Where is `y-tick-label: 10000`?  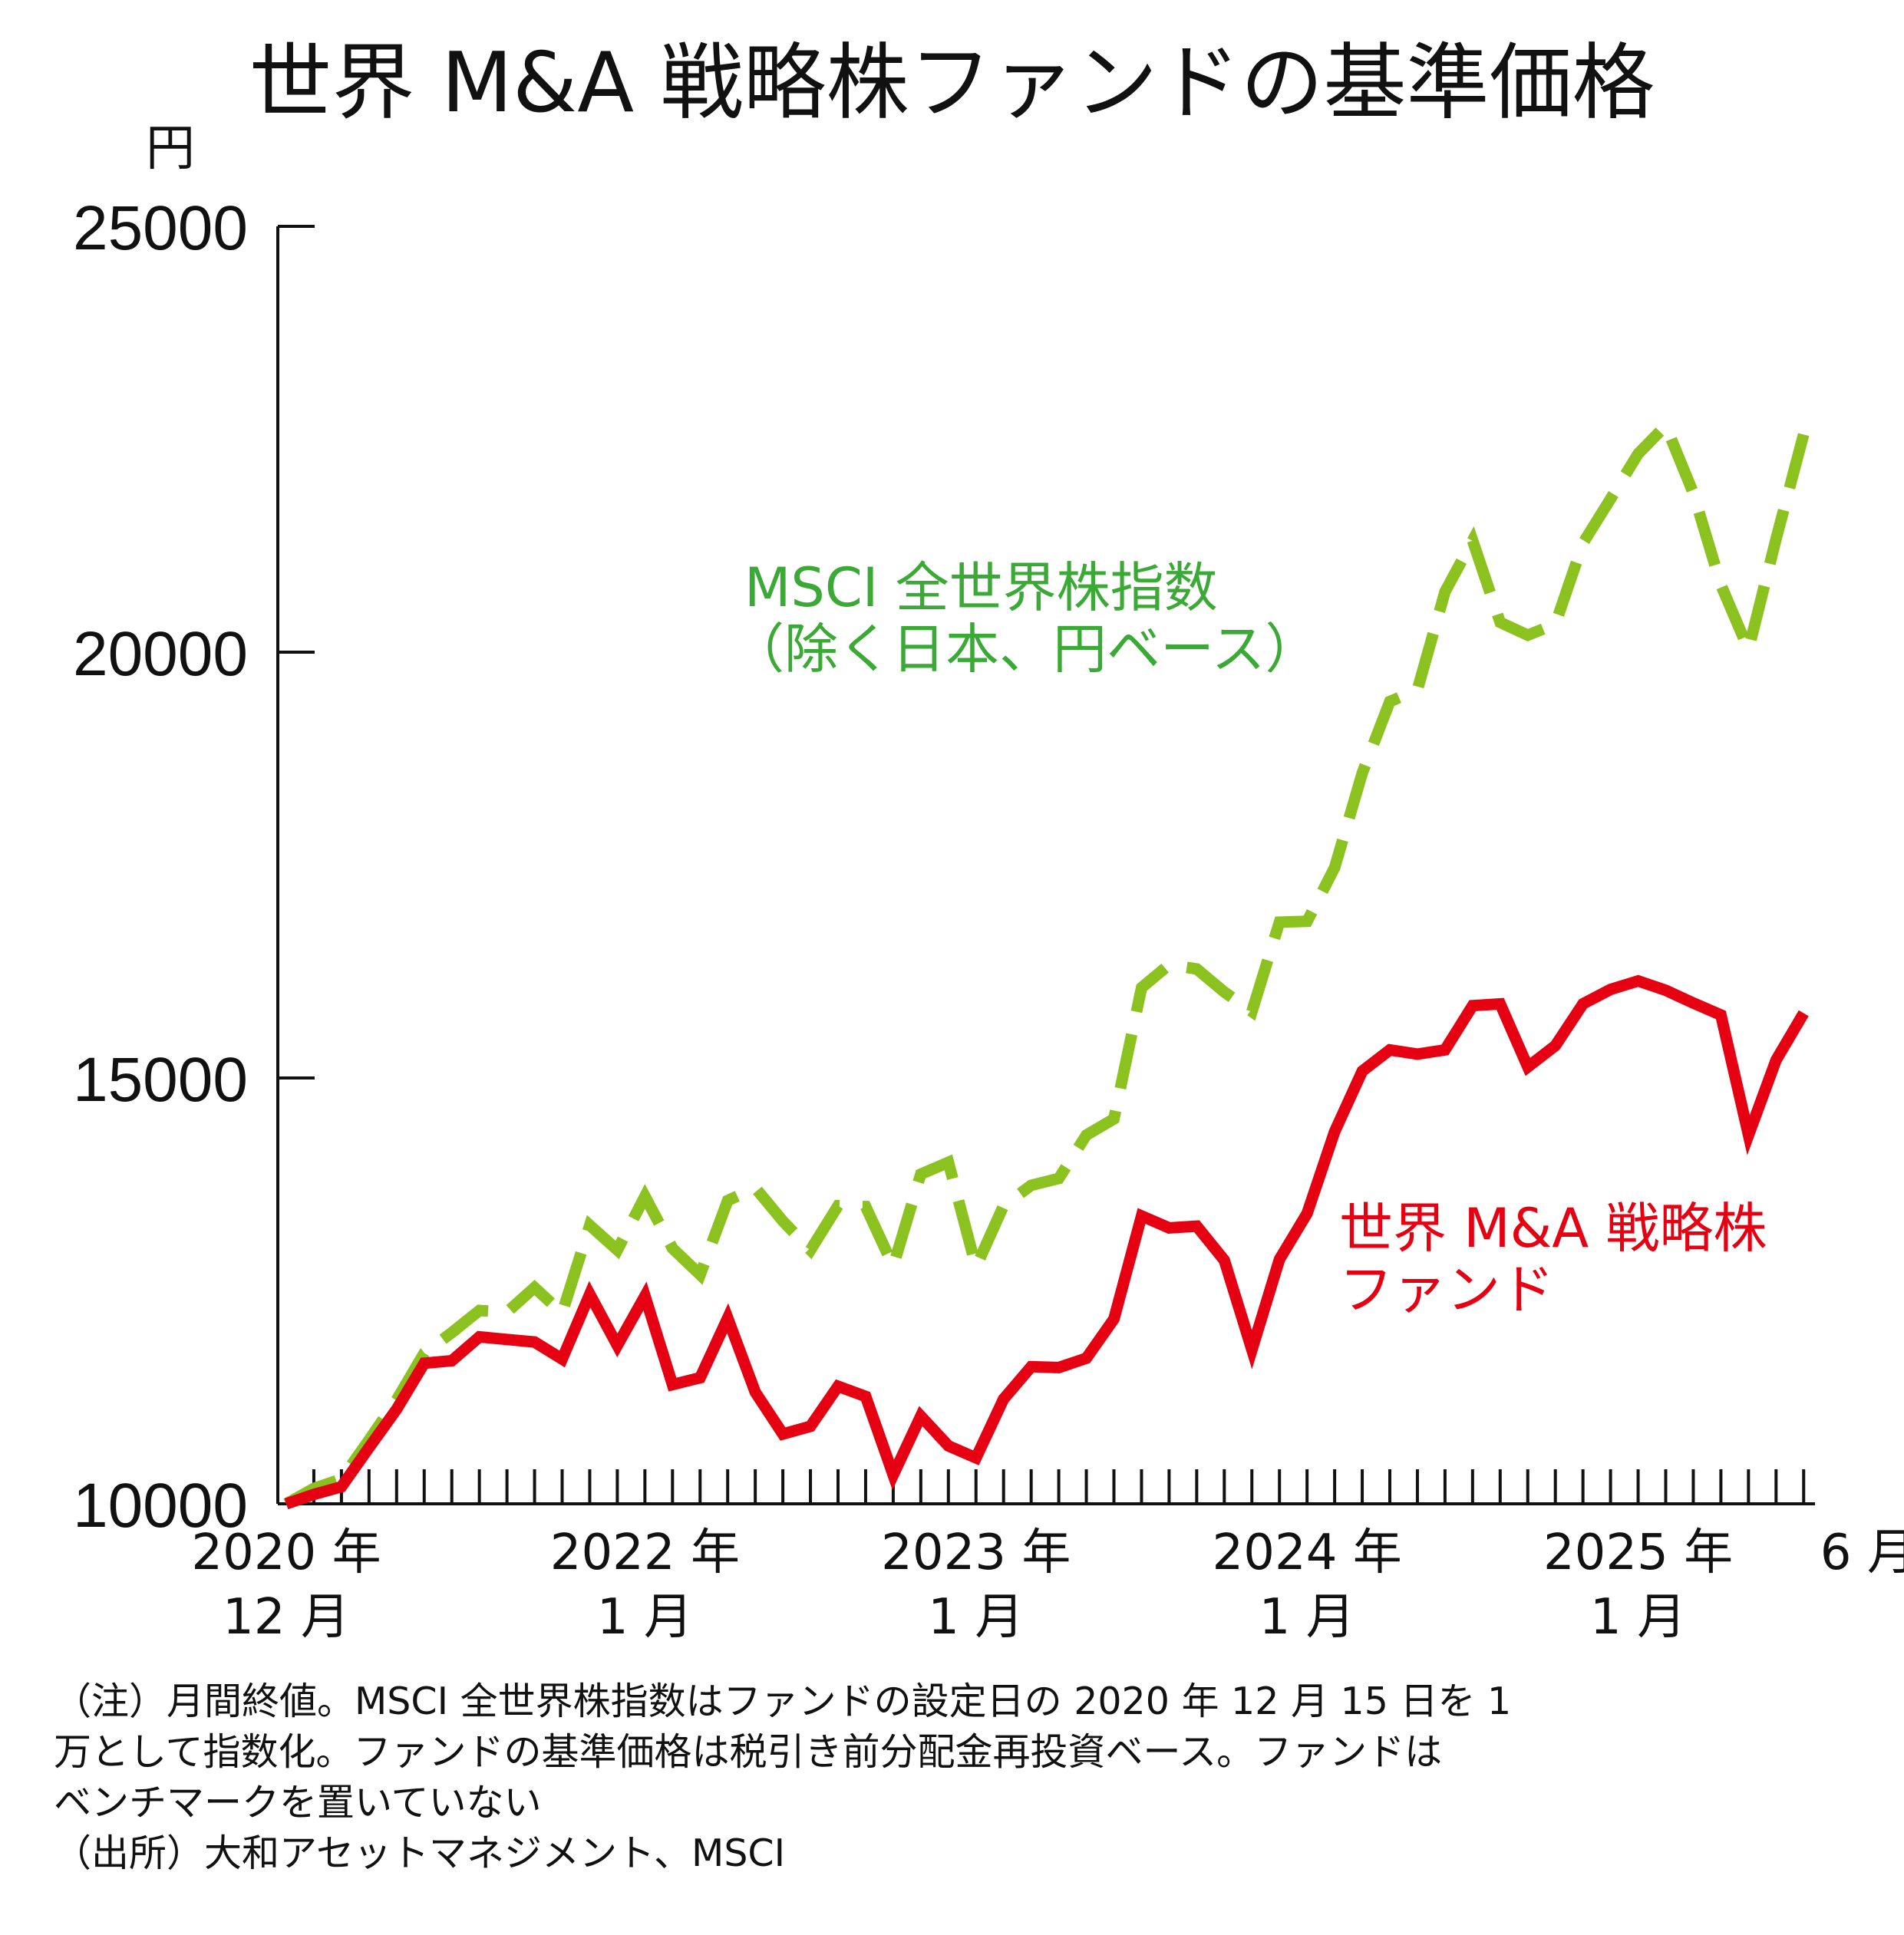 y-tick-label: 10000 is located at coordinates (160, 1506).